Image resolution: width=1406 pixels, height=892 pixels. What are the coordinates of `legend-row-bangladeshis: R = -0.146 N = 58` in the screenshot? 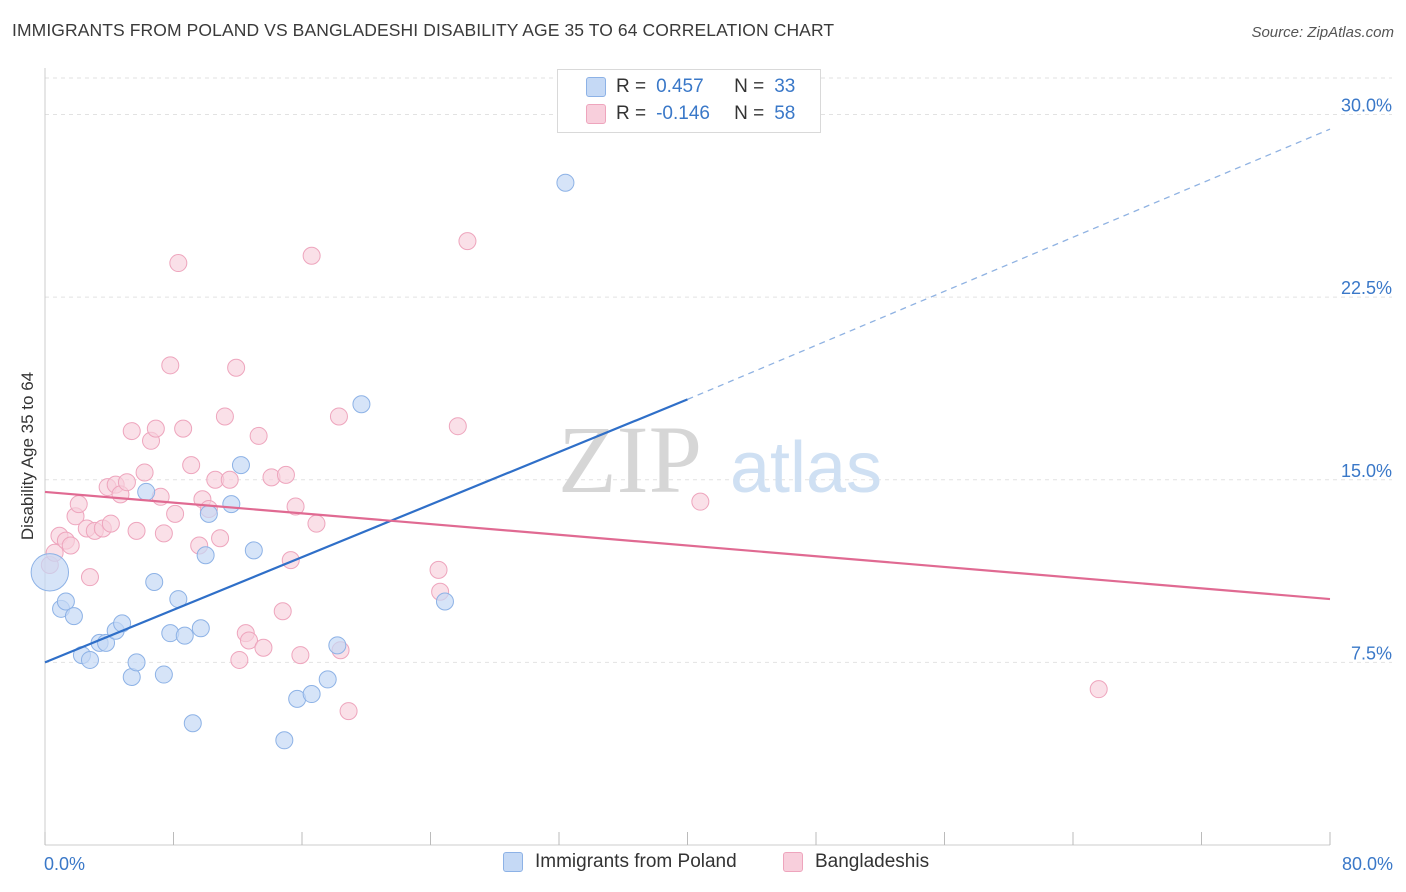 It's located at (676, 114).